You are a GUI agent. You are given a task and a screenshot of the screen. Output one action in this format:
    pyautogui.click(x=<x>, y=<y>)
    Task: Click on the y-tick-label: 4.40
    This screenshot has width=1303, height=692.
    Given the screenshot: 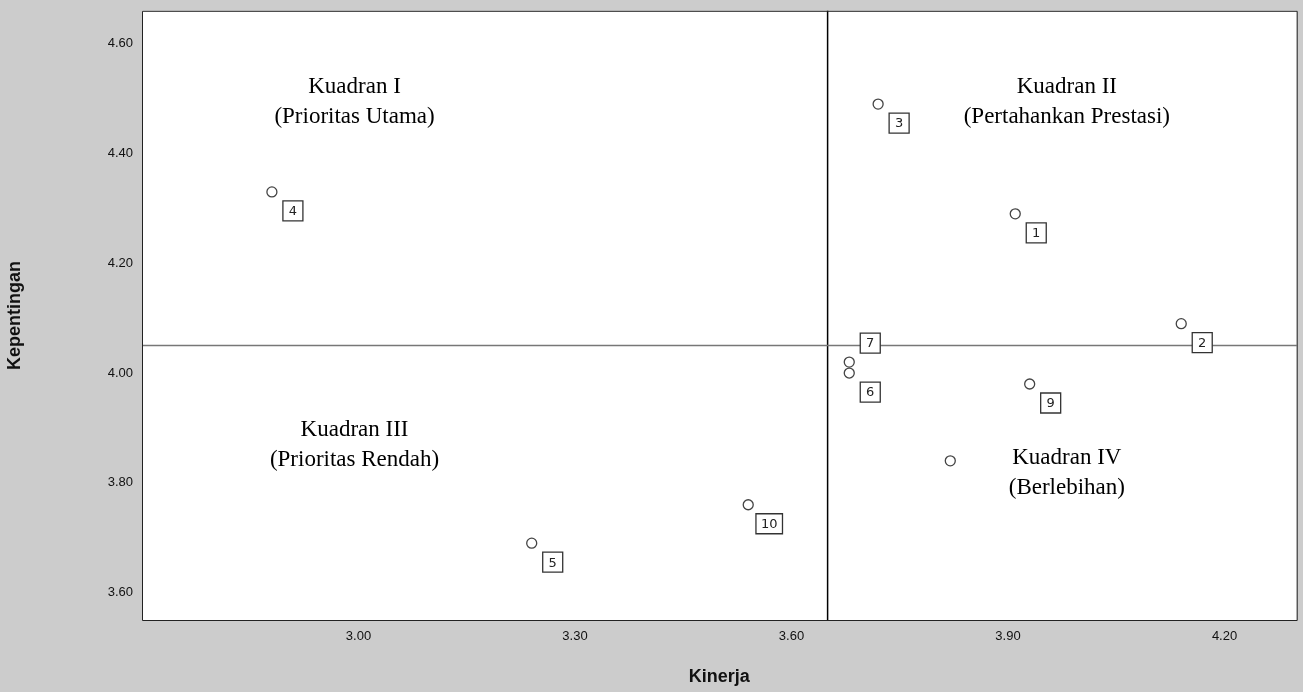 What is the action you would take?
    pyautogui.click(x=120, y=153)
    